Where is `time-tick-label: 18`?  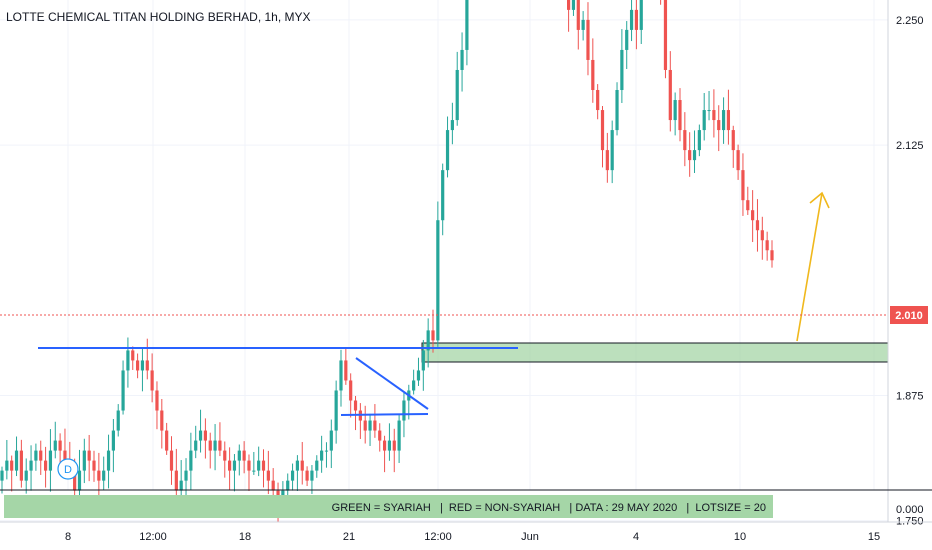 time-tick-label: 18 is located at coordinates (245, 537).